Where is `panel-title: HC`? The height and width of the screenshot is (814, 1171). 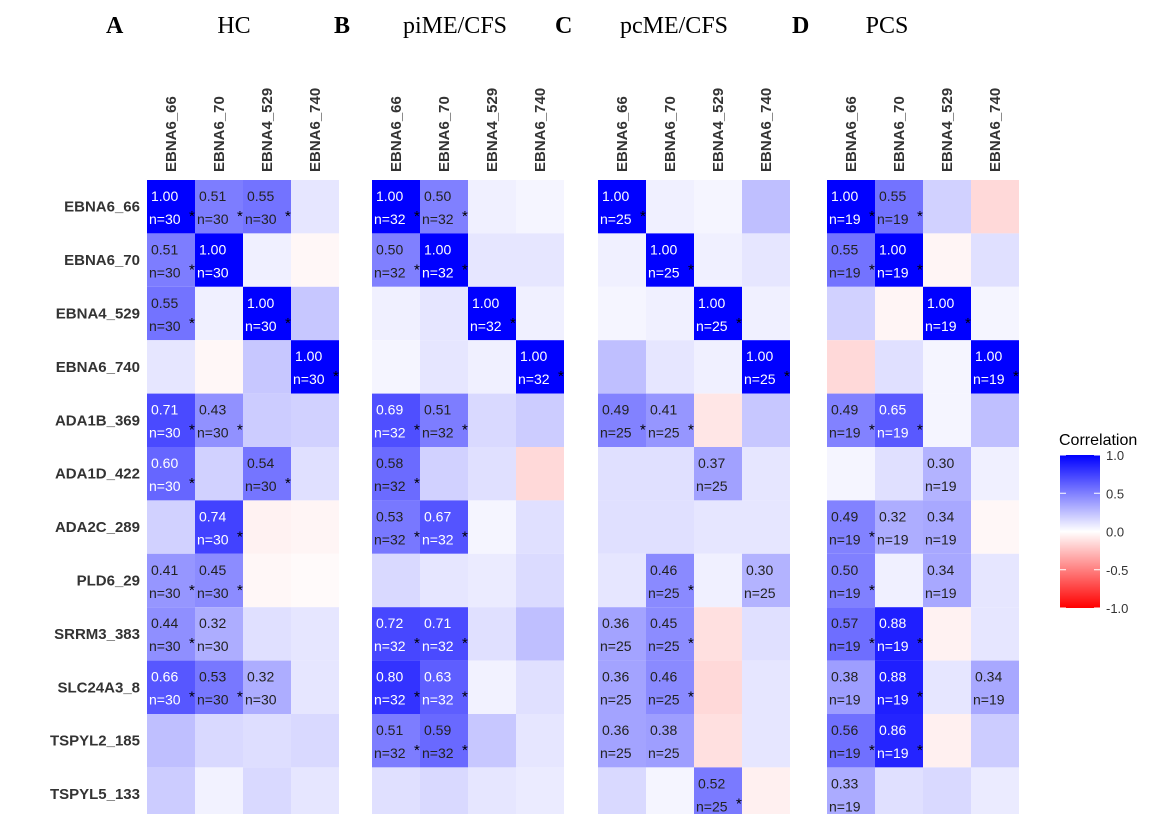
panel-title: HC is located at coordinates (233, 26).